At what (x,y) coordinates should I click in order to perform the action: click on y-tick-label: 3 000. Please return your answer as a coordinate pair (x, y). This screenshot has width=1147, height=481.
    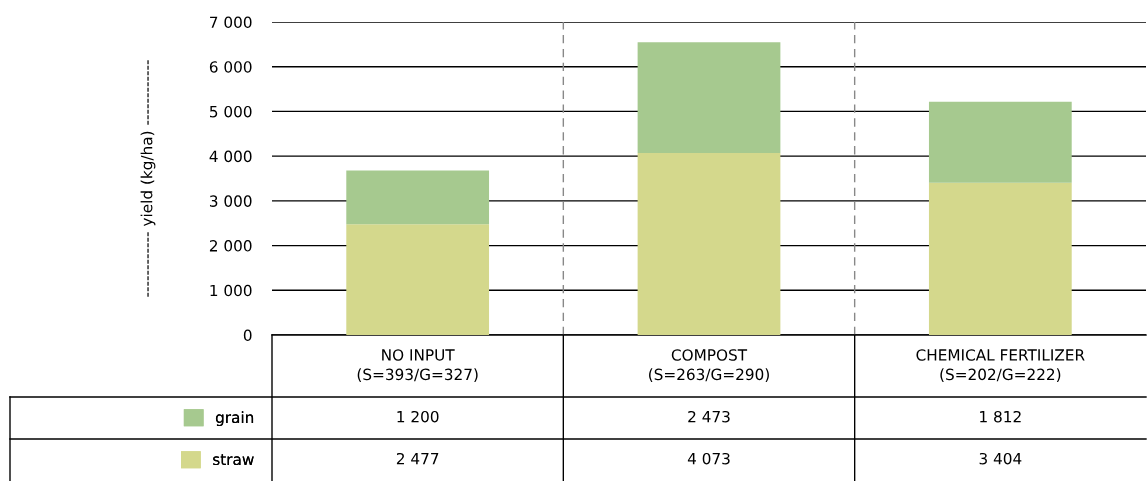
    Looking at the image, I should click on (230, 201).